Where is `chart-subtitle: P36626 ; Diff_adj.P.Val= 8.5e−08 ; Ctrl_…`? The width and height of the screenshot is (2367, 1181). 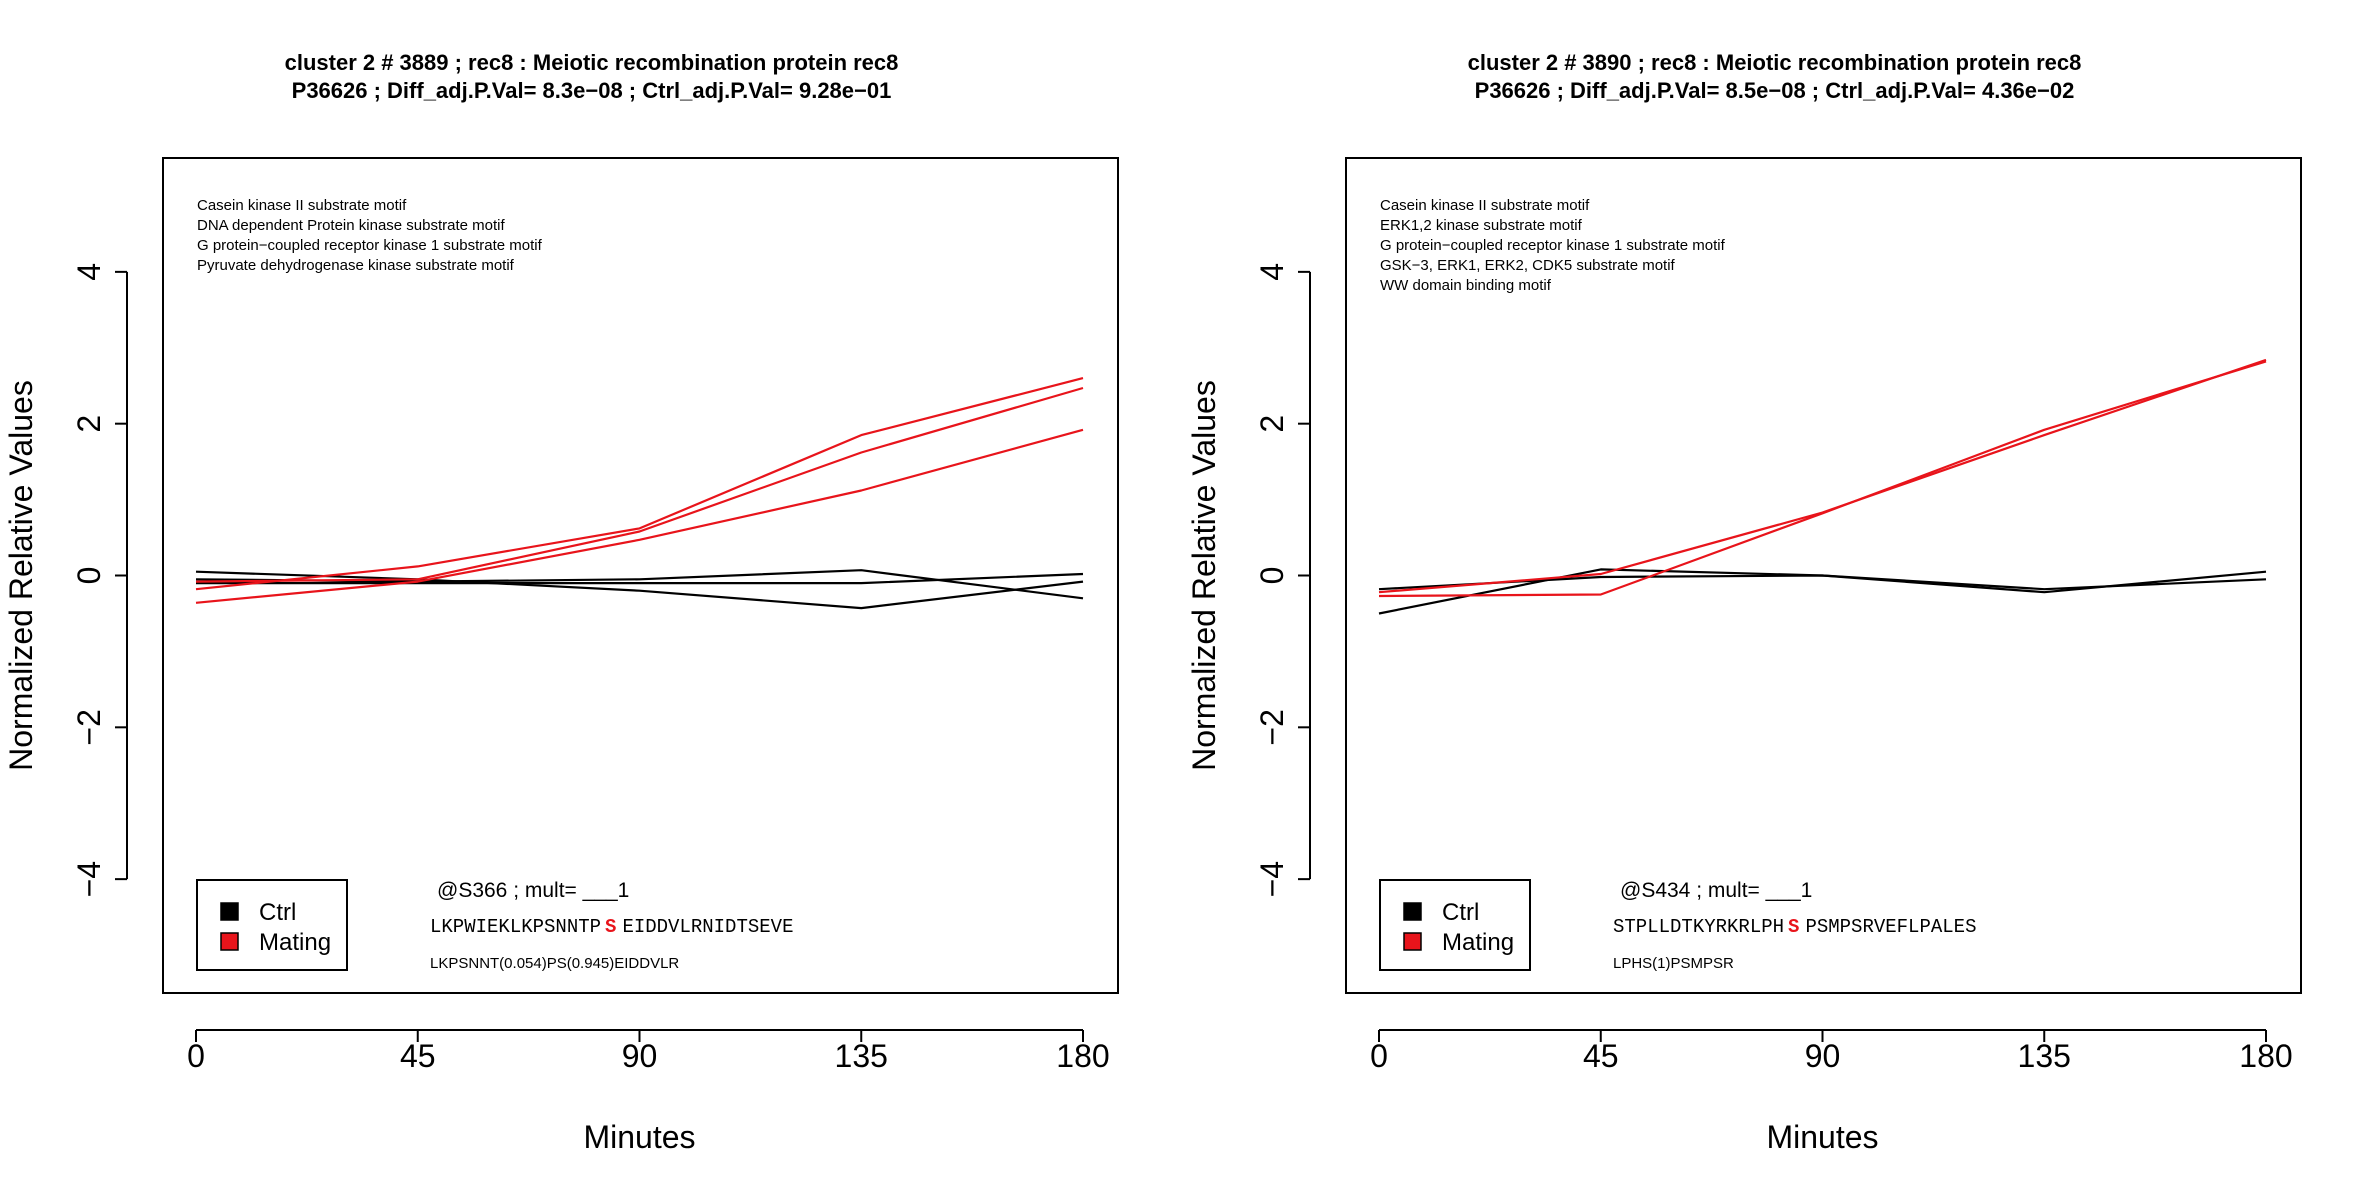 chart-subtitle: P36626 ; Diff_adj.P.Val= 8.5e−08 ; Ctrl_… is located at coordinates (1774, 90).